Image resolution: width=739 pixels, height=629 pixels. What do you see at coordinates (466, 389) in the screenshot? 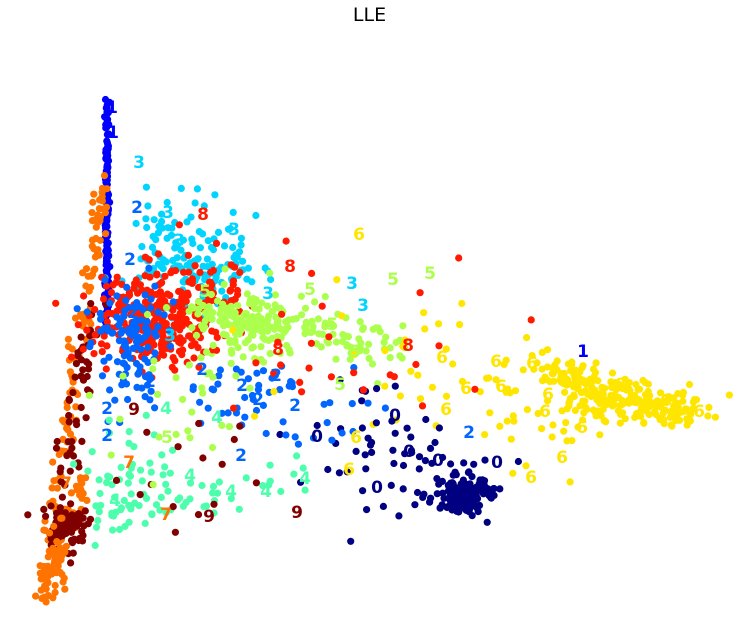
I see `digit-label: 6` at bounding box center [466, 389].